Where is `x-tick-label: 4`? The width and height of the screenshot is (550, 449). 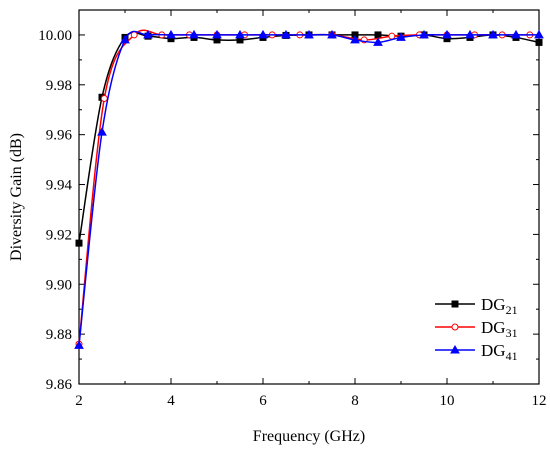 x-tick-label: 4 is located at coordinates (171, 401).